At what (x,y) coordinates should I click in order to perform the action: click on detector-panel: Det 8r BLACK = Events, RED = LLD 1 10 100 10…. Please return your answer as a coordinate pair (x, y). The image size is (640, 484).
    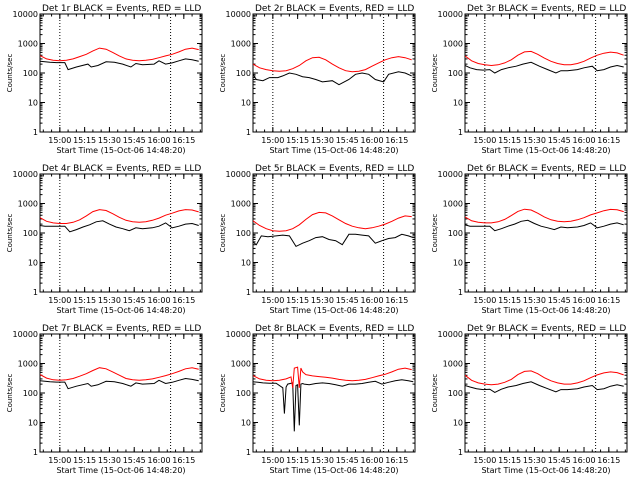
    Looking at the image, I should click on (317, 399).